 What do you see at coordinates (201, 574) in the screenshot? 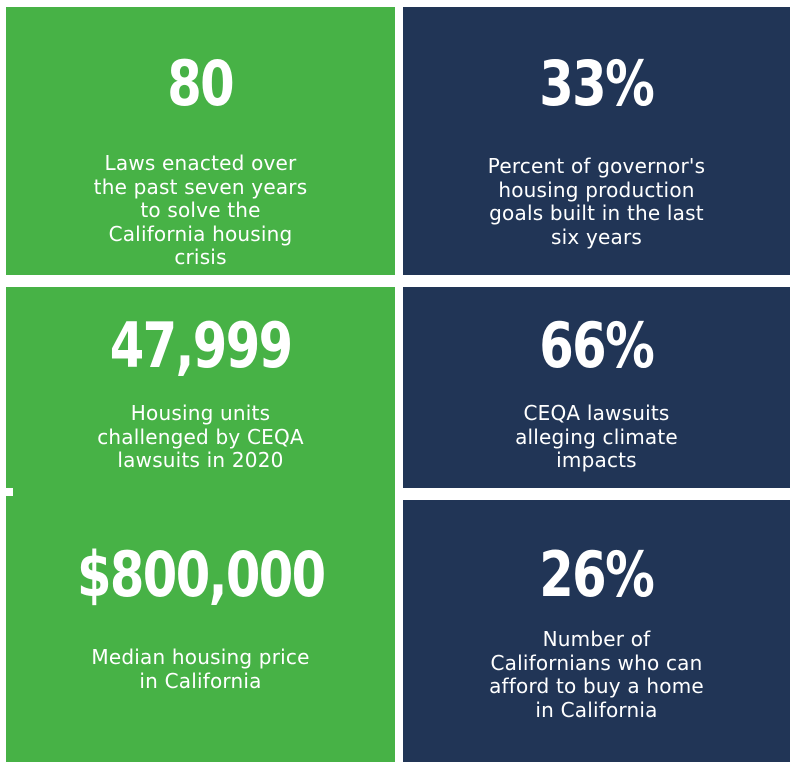
I see `stat-value: $800,000` at bounding box center [201, 574].